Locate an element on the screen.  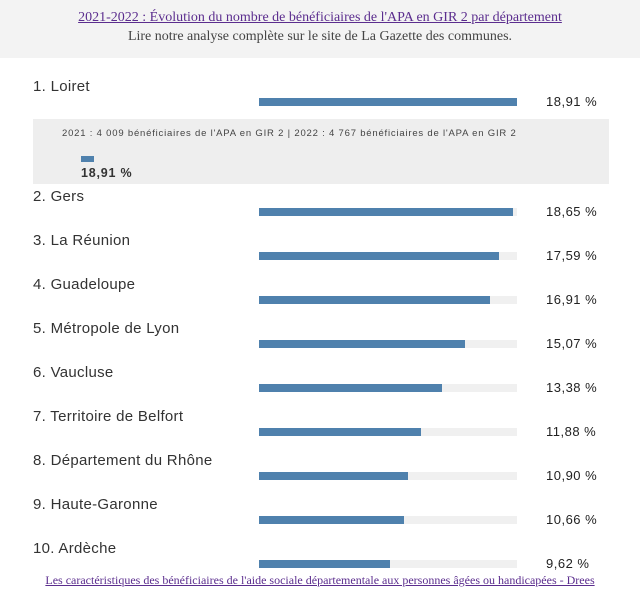
bar-row: 9. Haute-Garonne 10,66 % is located at coordinates (320, 516).